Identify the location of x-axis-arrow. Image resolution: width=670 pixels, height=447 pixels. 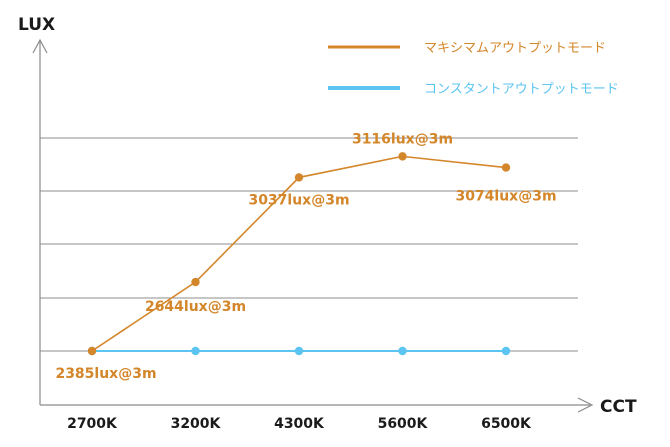
(585, 405).